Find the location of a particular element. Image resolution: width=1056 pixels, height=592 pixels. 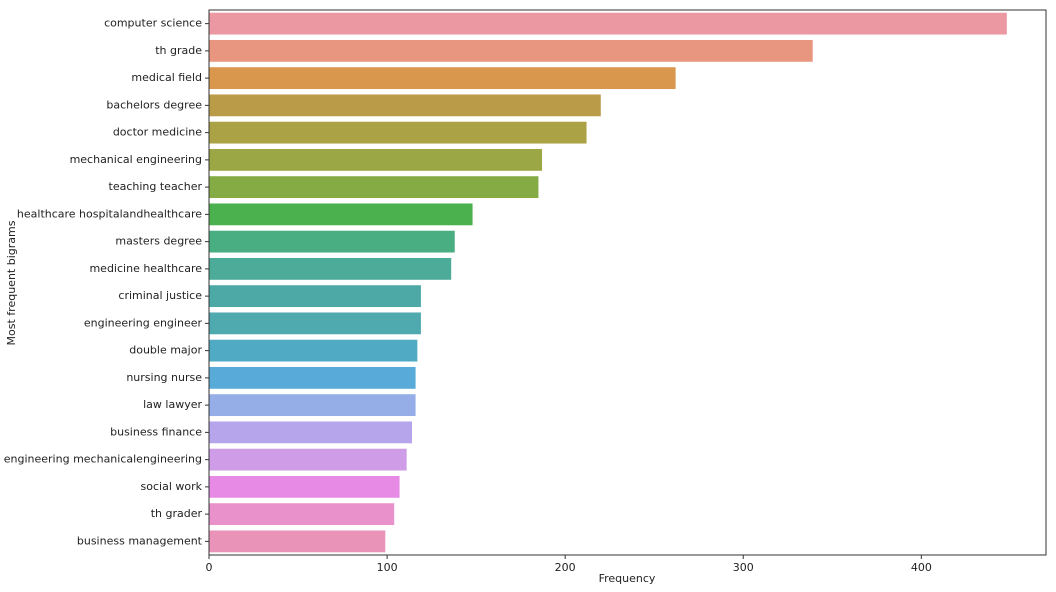

y-tick-label: computer science is located at coordinates (153, 23).